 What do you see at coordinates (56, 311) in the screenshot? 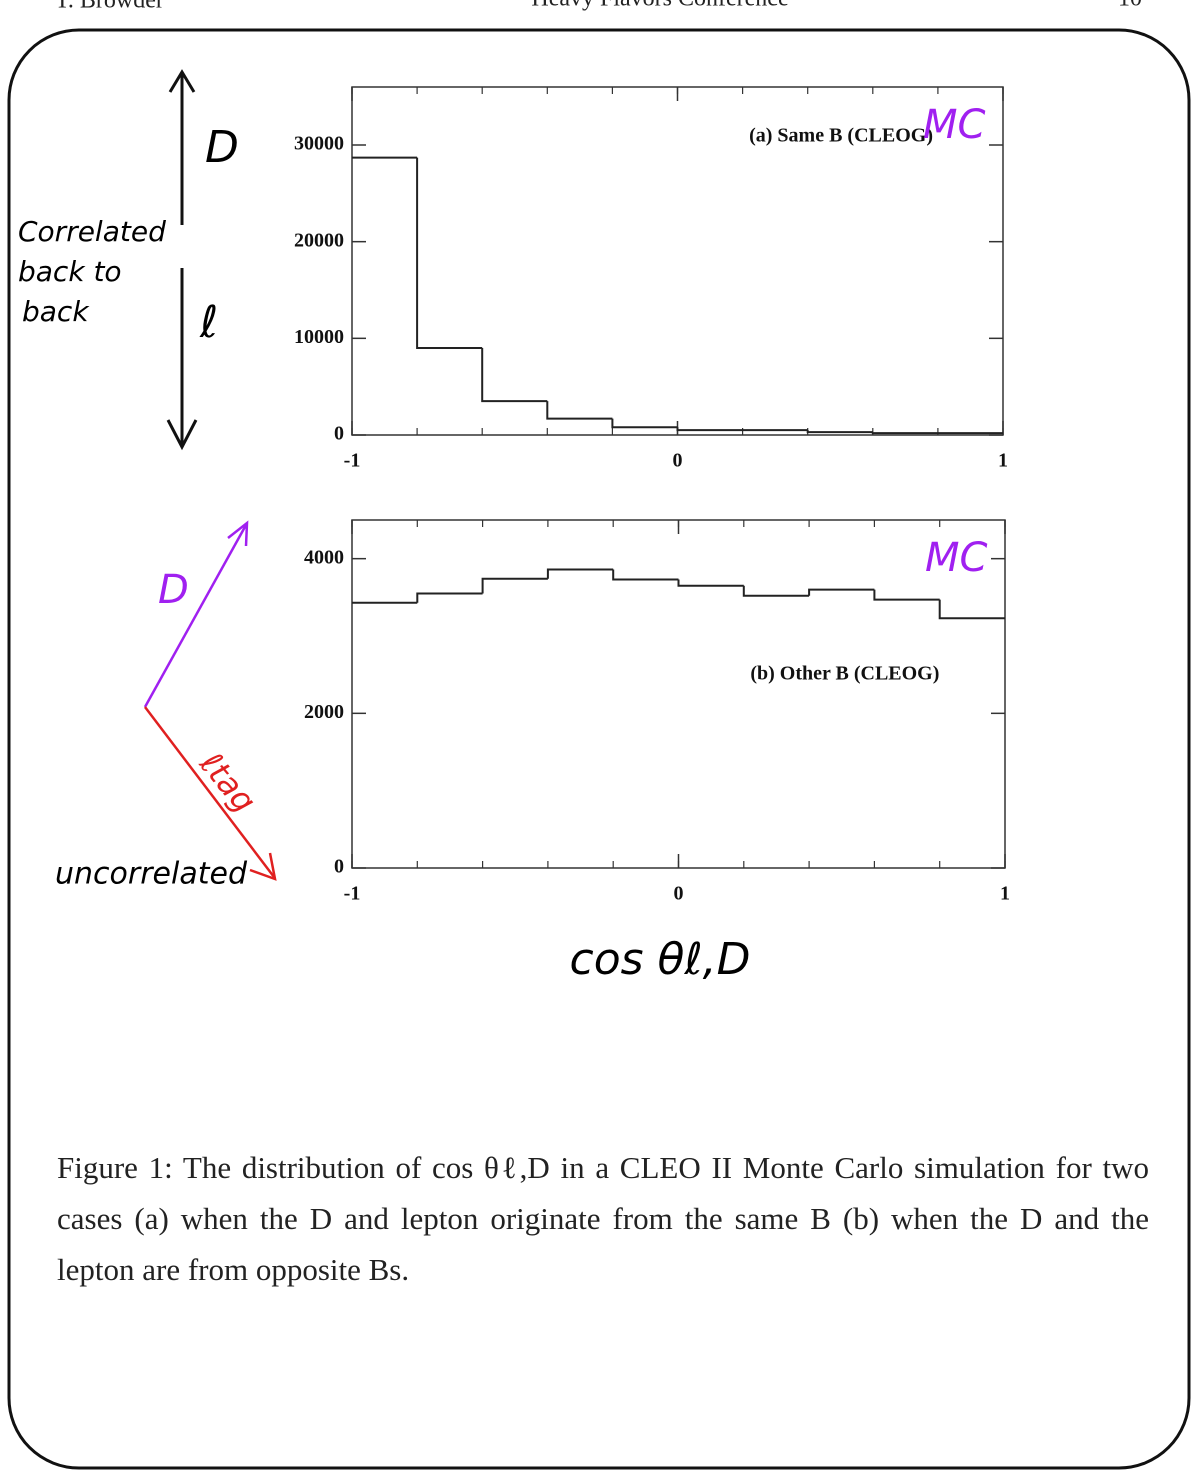
I see `label-correlated: back` at bounding box center [56, 311].